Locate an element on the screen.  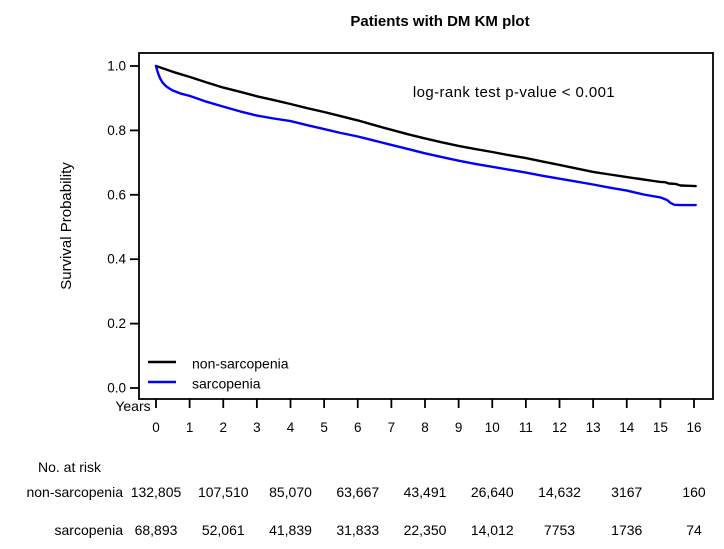
risk-cell: 63,667 is located at coordinates (357, 492).